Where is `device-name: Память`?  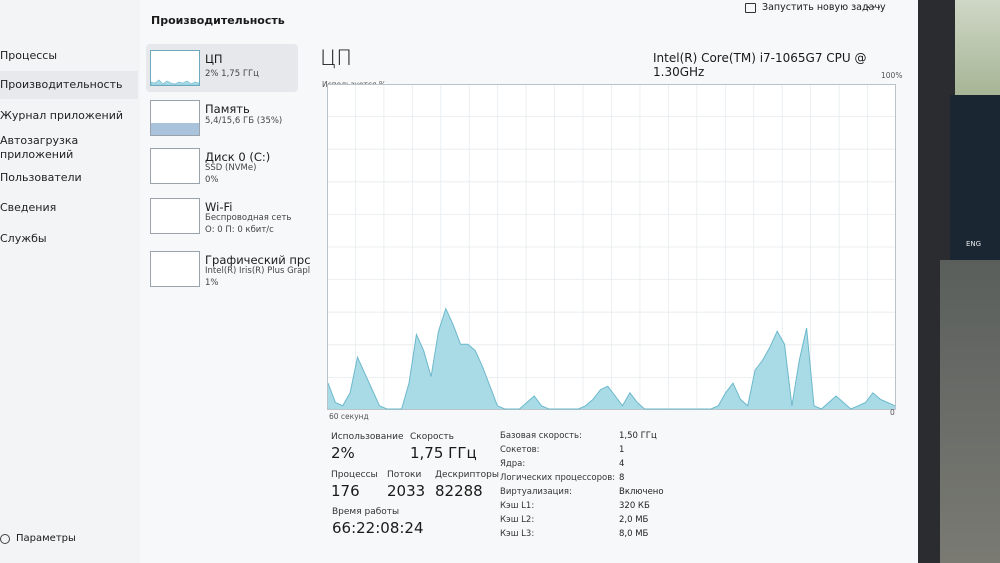
device-name: Память is located at coordinates (227, 109).